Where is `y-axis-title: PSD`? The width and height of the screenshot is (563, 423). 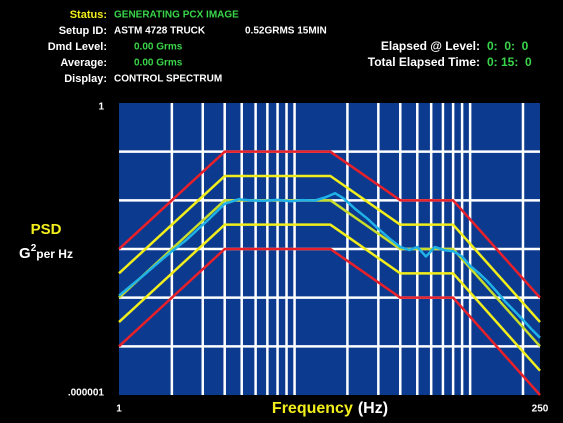 y-axis-title: PSD is located at coordinates (46, 229).